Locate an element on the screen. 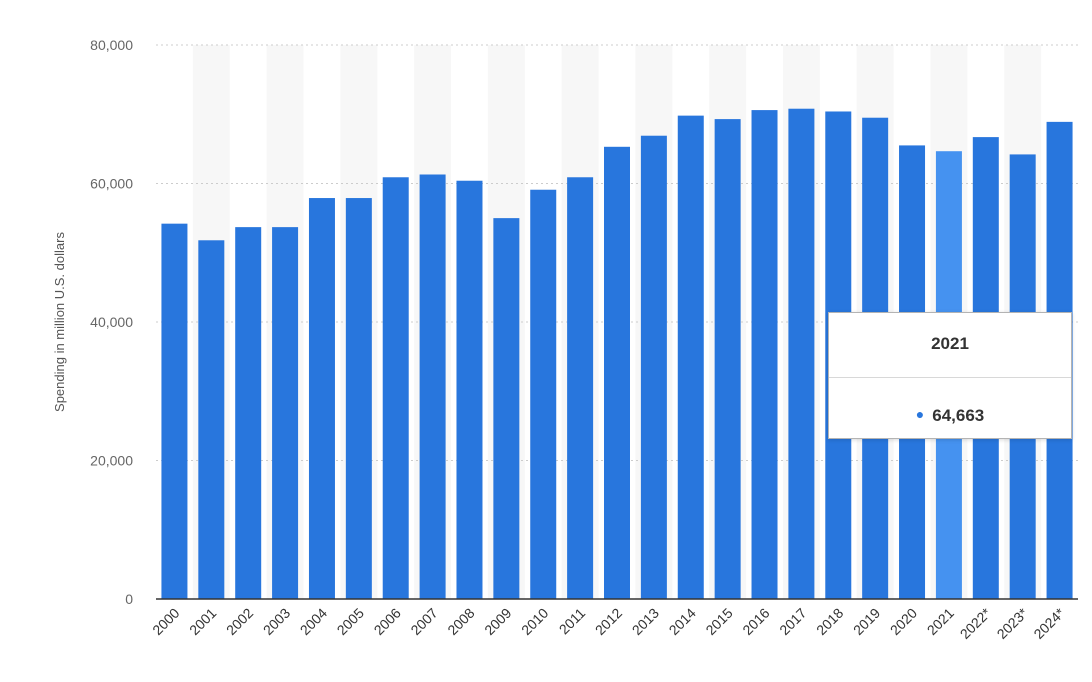  x-tick-label: 2018 is located at coordinates (829, 621).